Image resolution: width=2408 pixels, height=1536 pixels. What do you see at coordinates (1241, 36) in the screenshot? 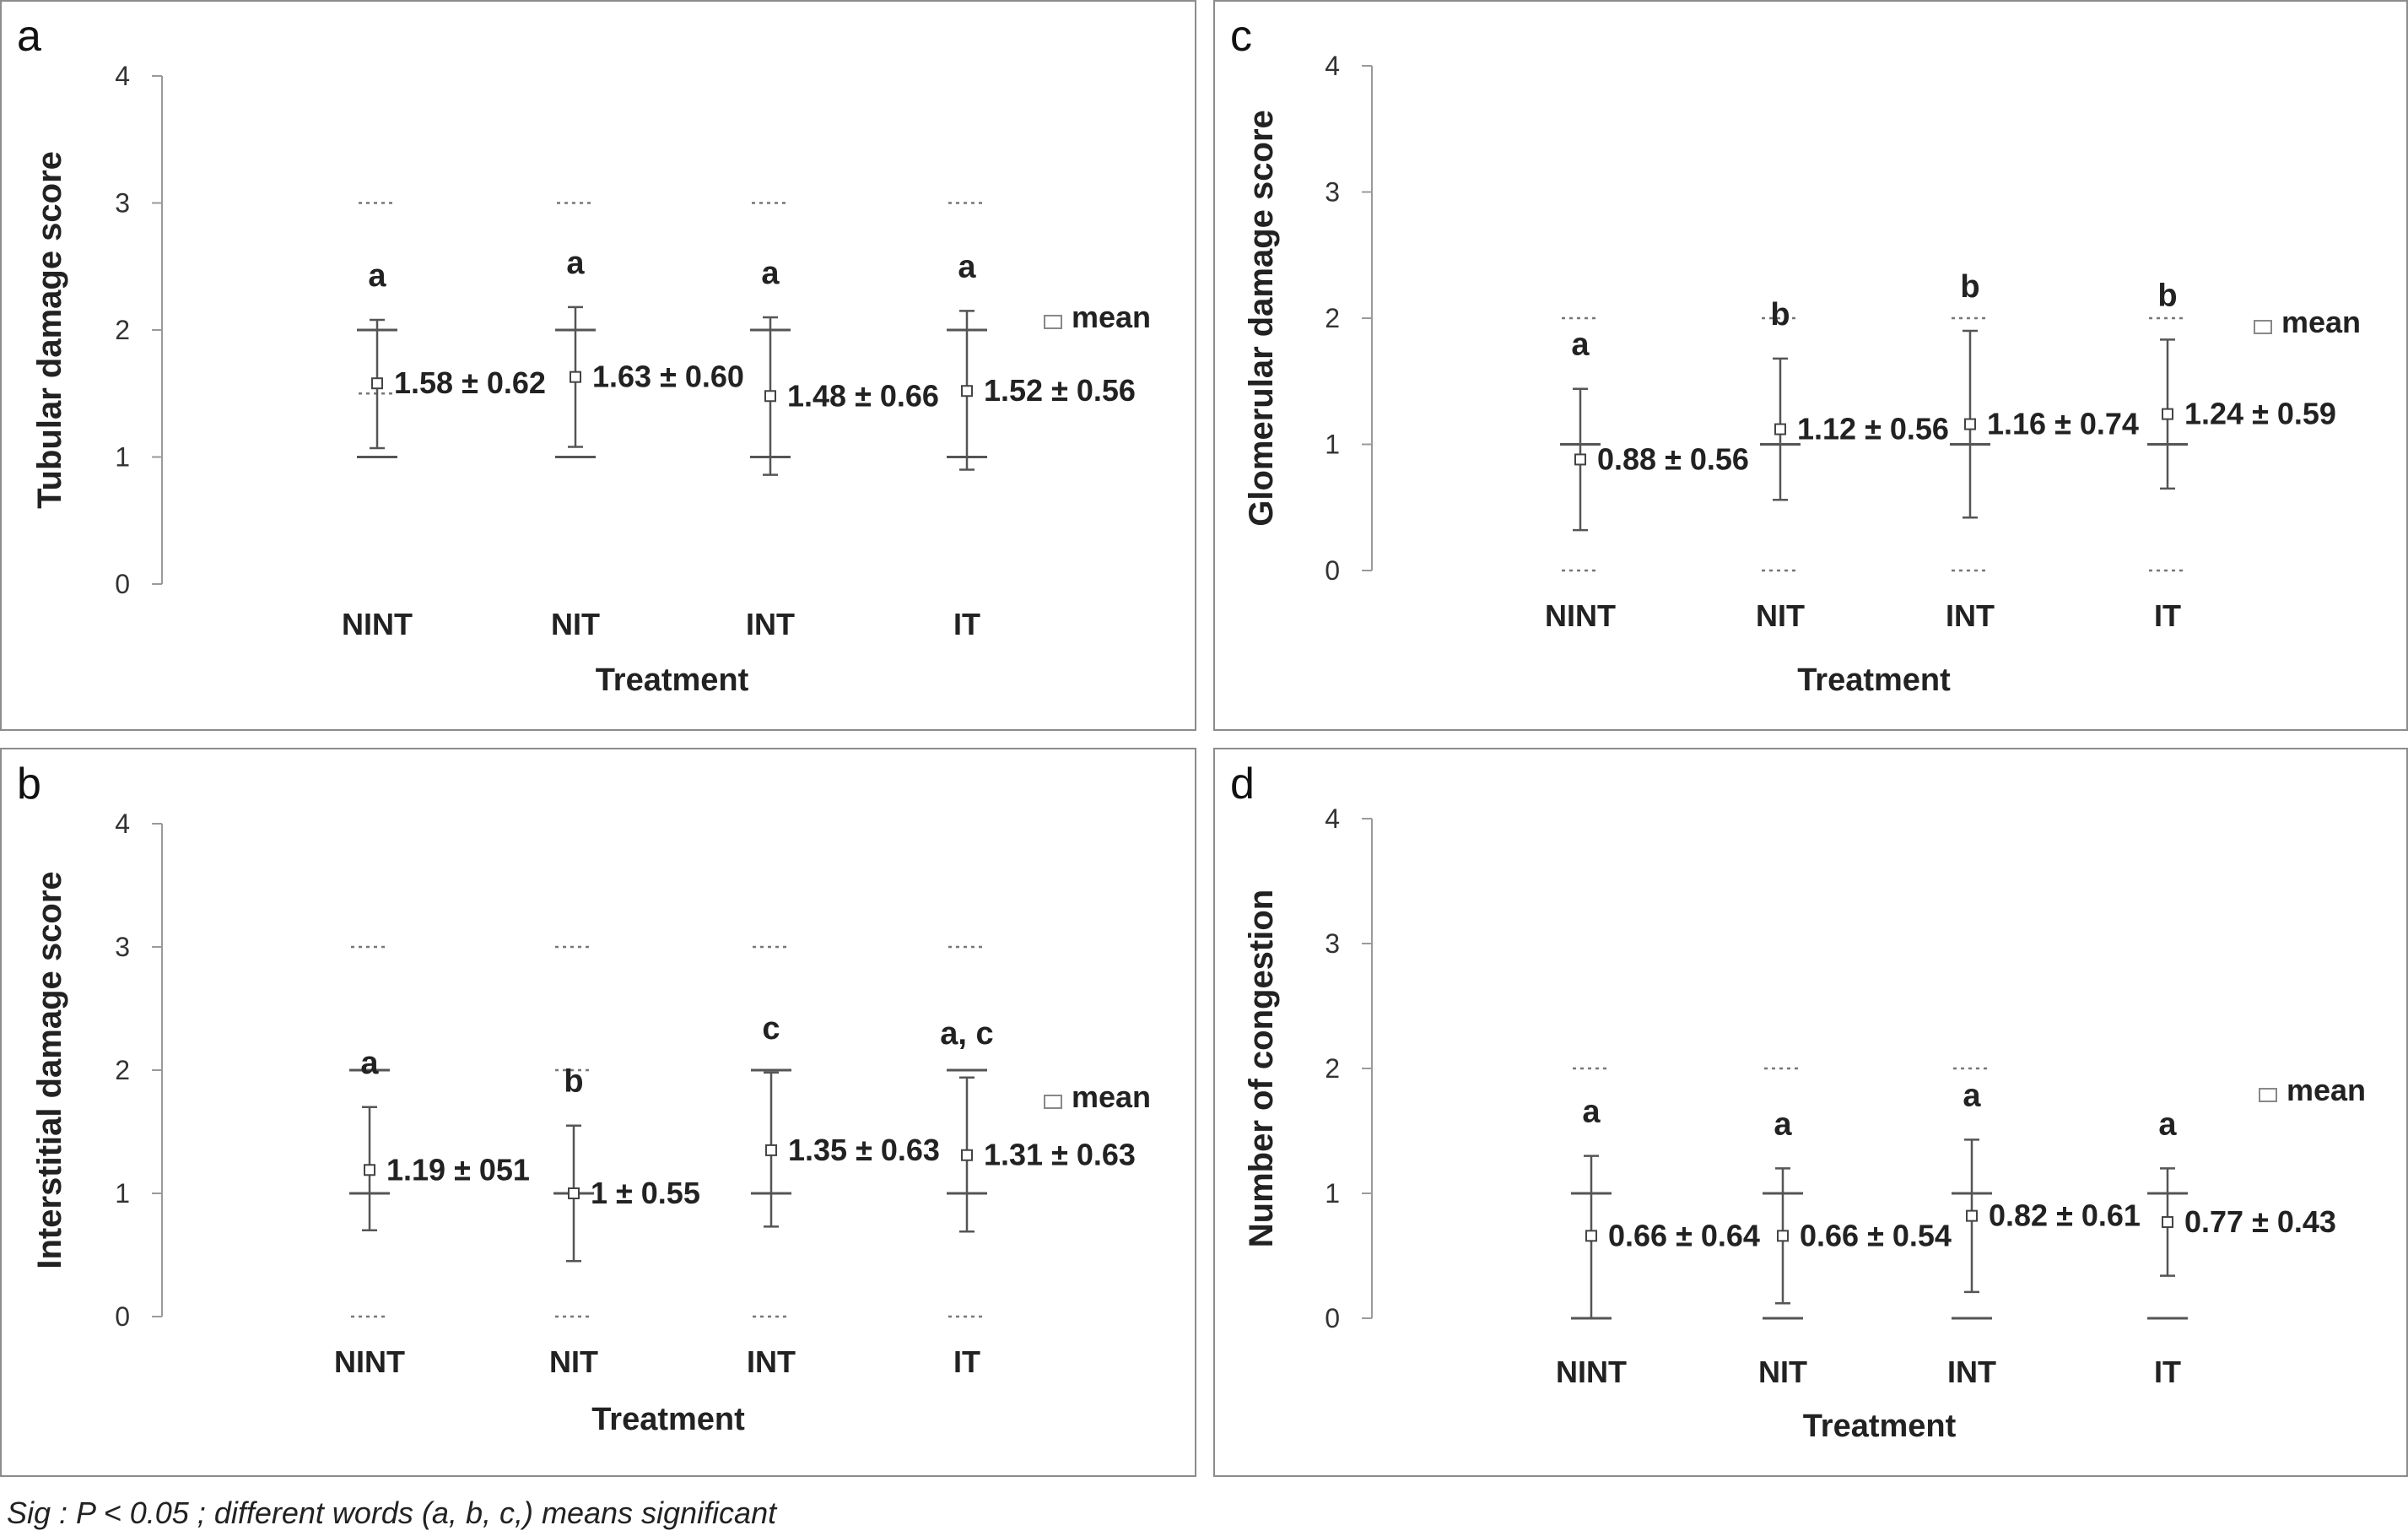
I see `panel-letter: c` at bounding box center [1241, 36].